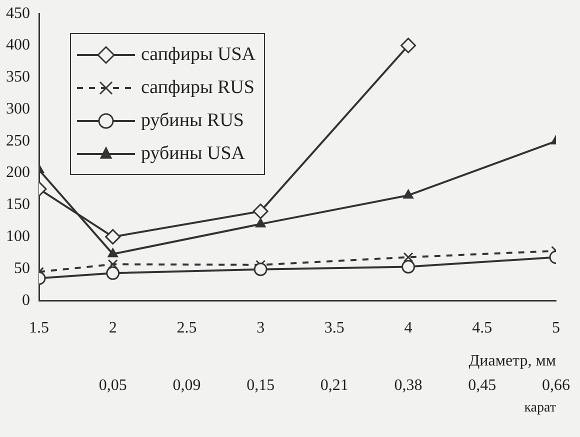 This screenshot has width=580, height=437. What do you see at coordinates (408, 327) in the screenshot?
I see `x-tick-label: 4` at bounding box center [408, 327].